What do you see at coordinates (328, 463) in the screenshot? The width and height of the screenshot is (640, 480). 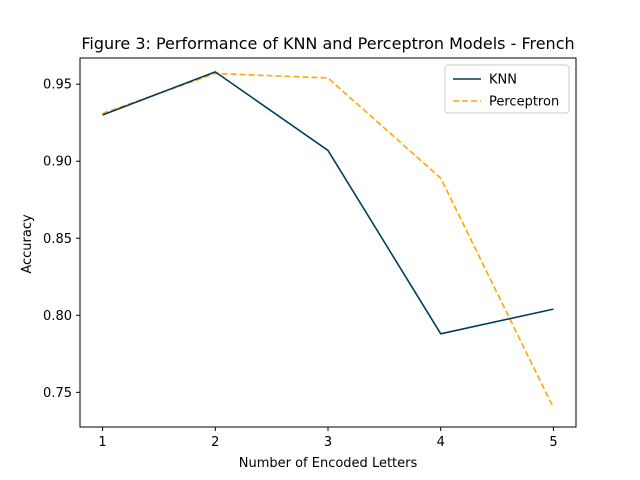 I see `x-axis-label: Number of Encoded Letters` at bounding box center [328, 463].